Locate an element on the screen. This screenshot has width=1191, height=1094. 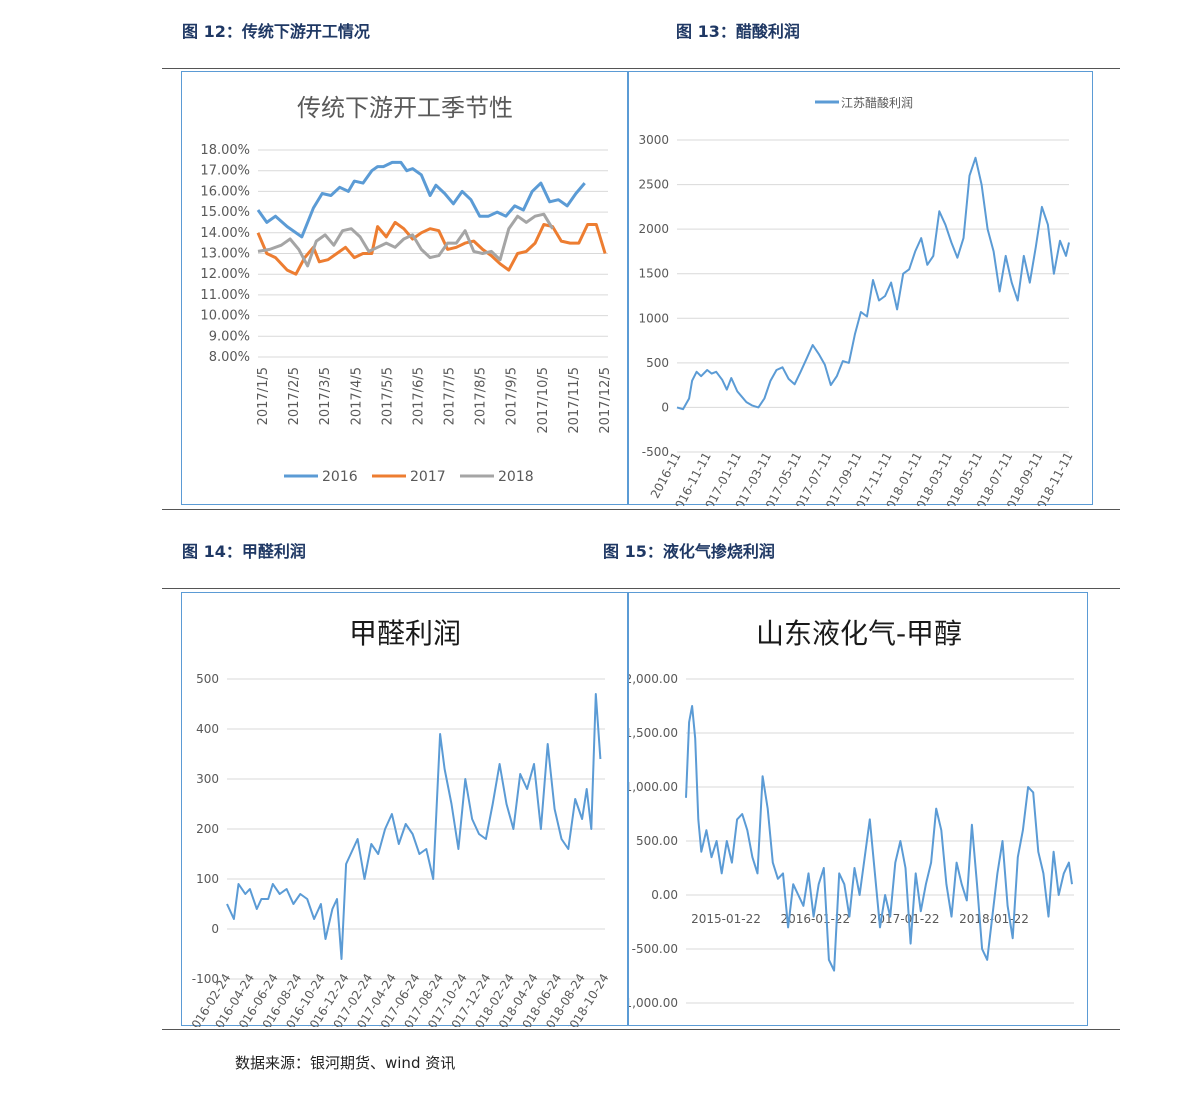
chart-12-title: 传统下游开工季节性 is located at coordinates (405, 108).